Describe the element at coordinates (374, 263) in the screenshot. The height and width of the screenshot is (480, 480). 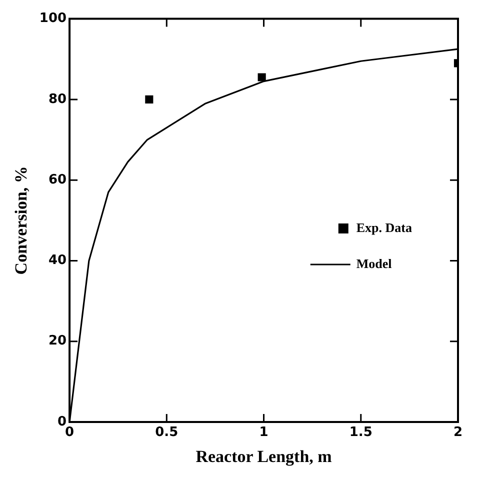
I see `legend-label: Model` at that location.